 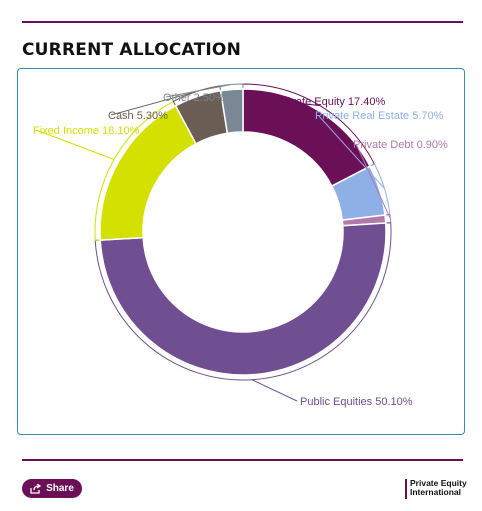 What do you see at coordinates (198, 90) in the screenshot?
I see `connector-other` at bounding box center [198, 90].